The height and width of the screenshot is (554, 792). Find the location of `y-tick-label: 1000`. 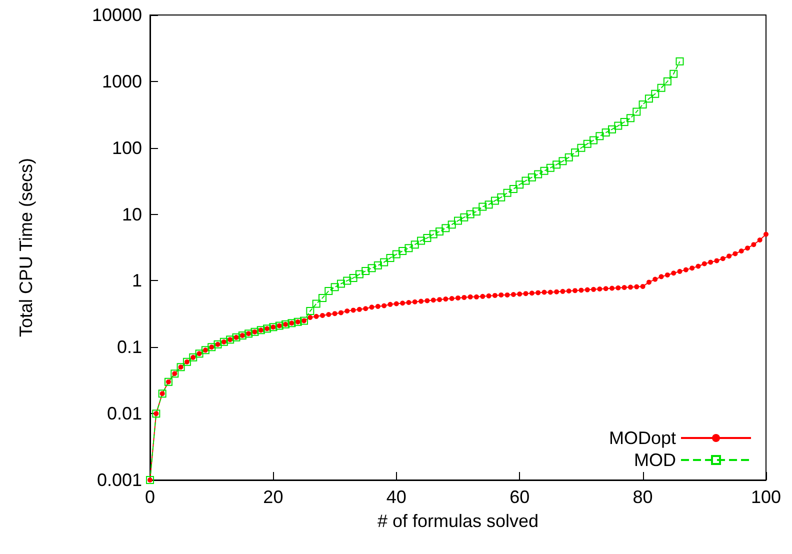

y-tick-label: 1000 is located at coordinates (122, 81).